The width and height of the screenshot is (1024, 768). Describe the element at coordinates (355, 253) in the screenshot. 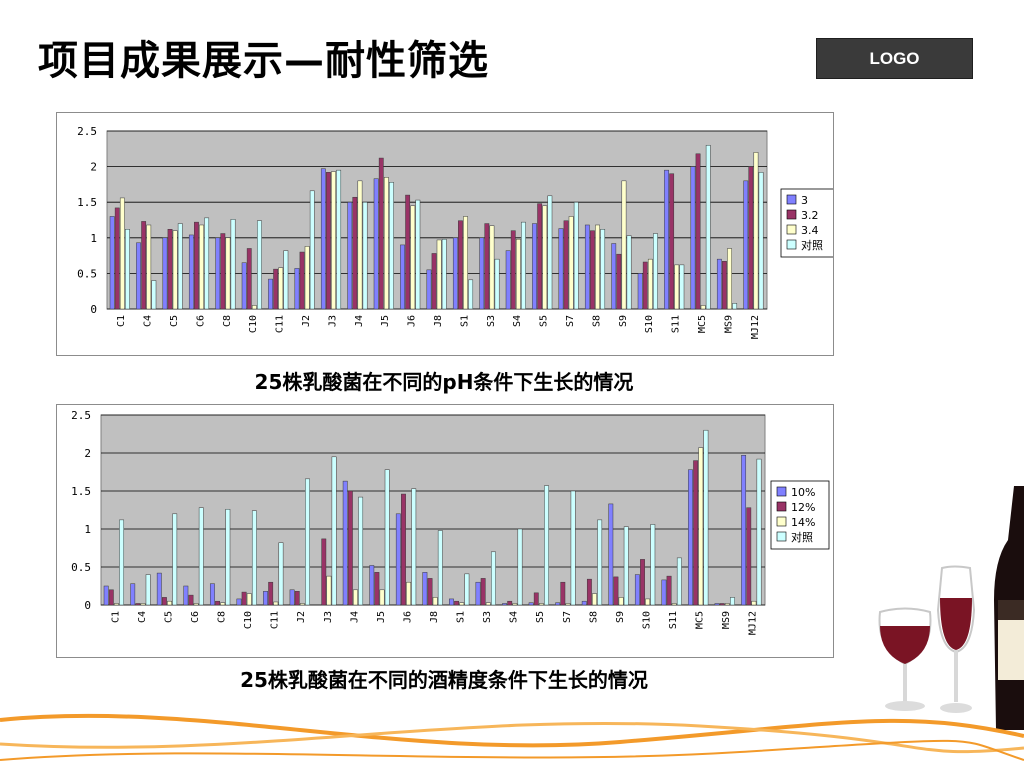

I see `bar-3.2-J4` at that location.